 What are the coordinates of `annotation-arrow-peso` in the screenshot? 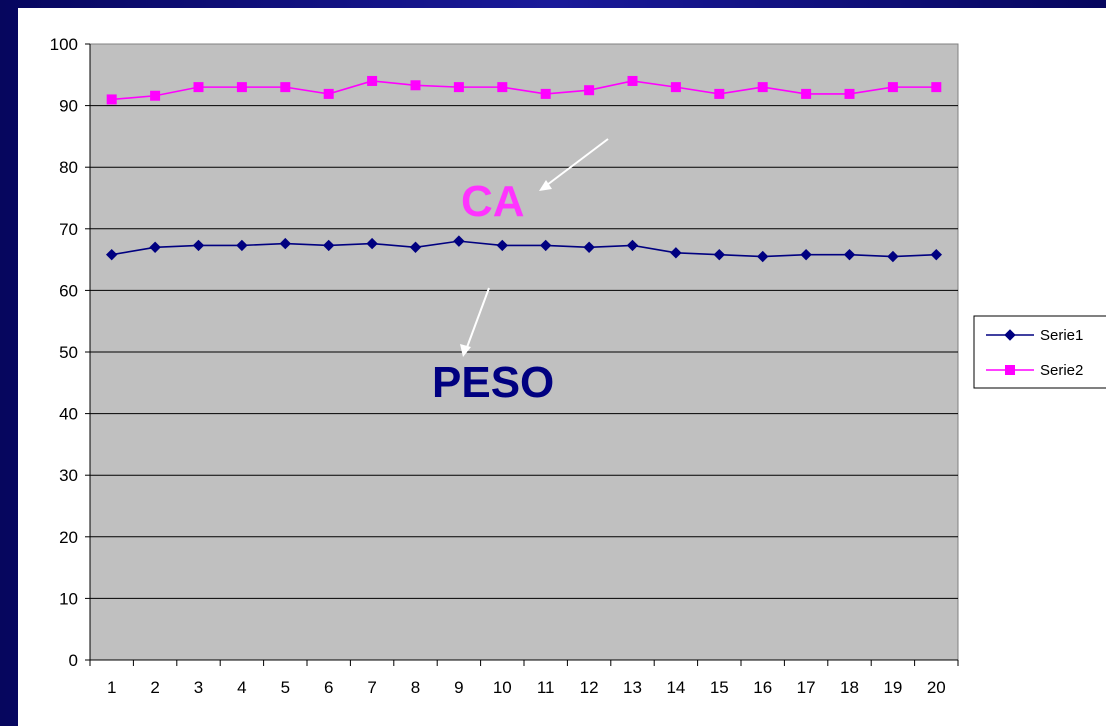 It's located at (477, 319).